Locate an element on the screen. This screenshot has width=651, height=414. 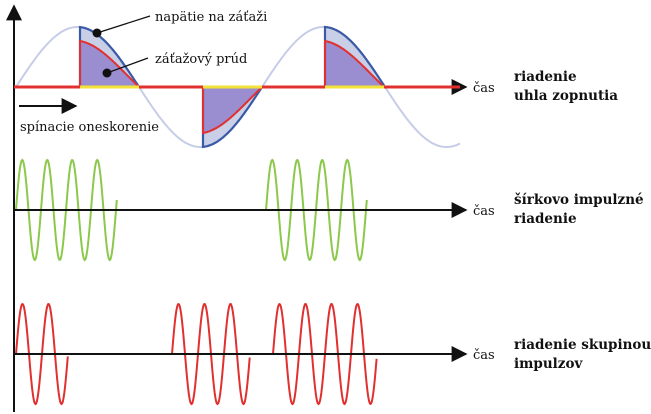
panel-title-2-line1: šírkovo impulzné is located at coordinates (579, 200).